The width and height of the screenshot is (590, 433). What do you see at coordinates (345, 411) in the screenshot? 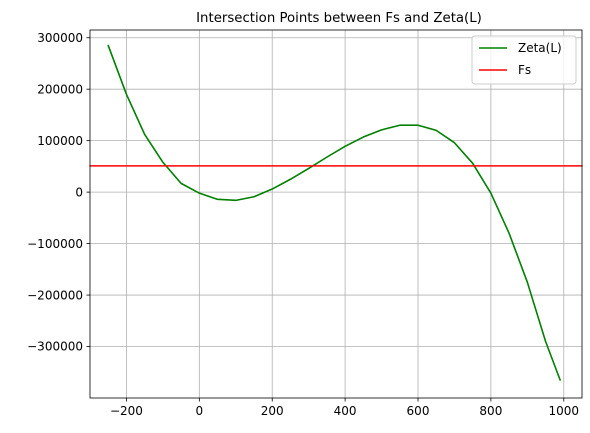
I see `x-tick-label: 400` at bounding box center [345, 411].